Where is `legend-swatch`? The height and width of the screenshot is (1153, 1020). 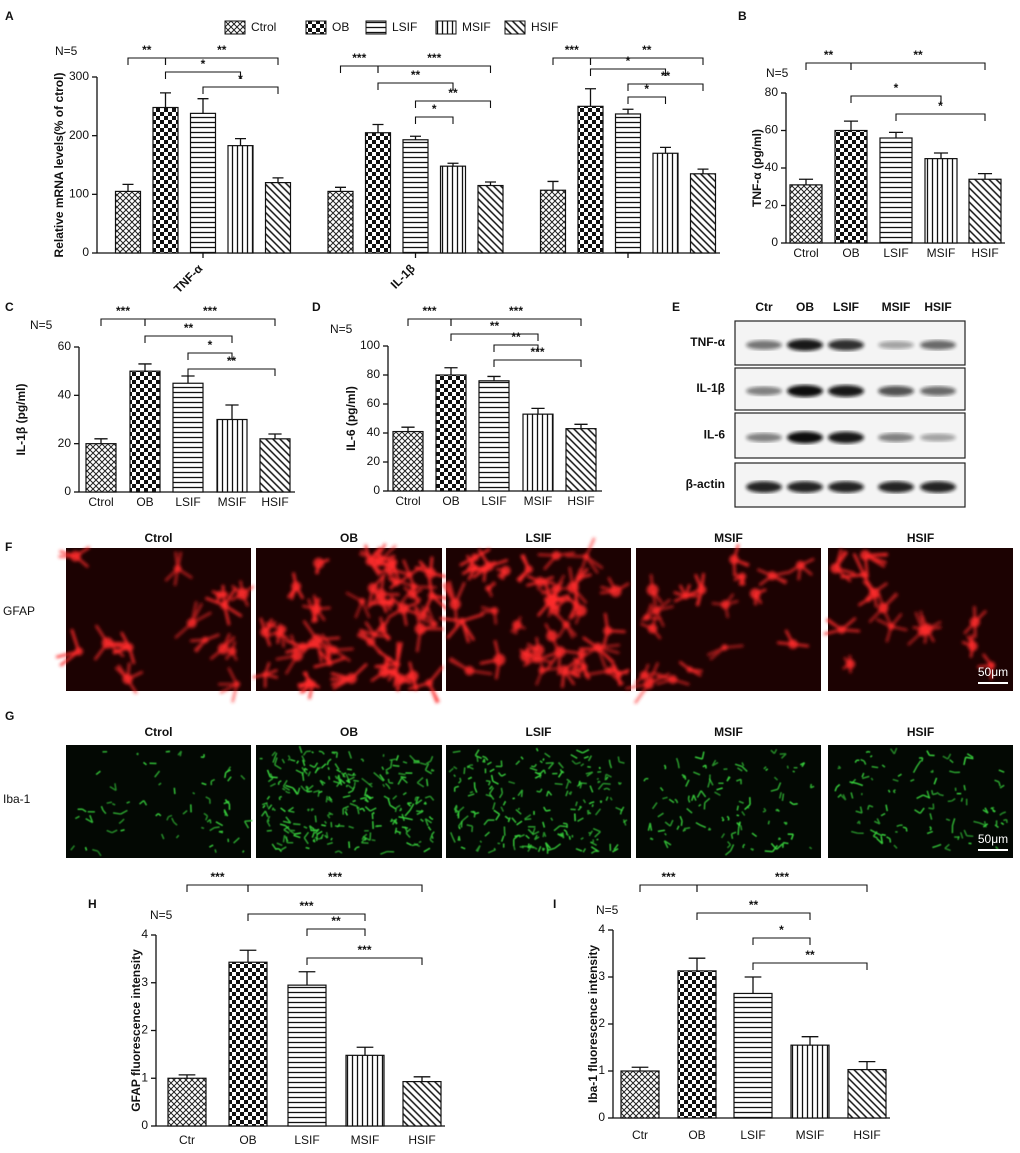
legend-swatch is located at coordinates (235, 27).